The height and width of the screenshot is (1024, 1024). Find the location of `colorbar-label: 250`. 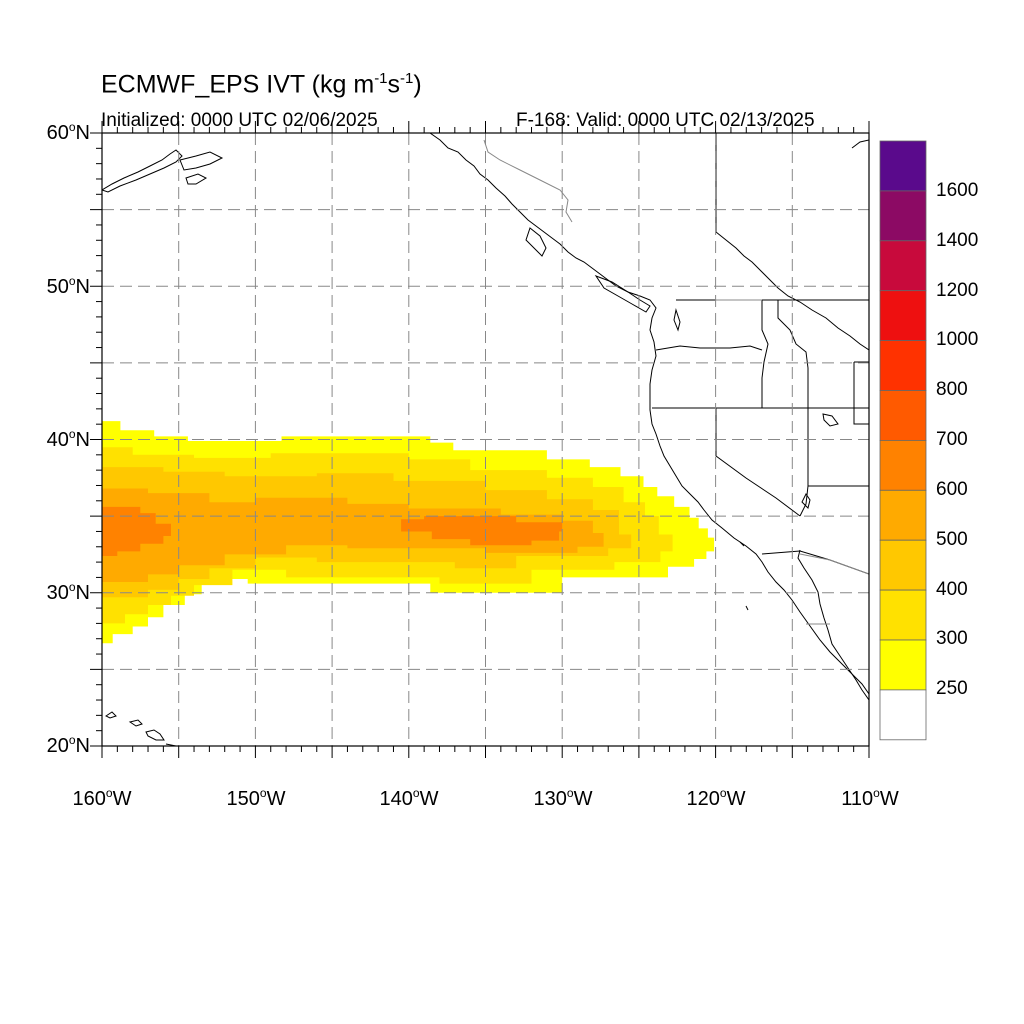

colorbar-label: 250 is located at coordinates (952, 688).